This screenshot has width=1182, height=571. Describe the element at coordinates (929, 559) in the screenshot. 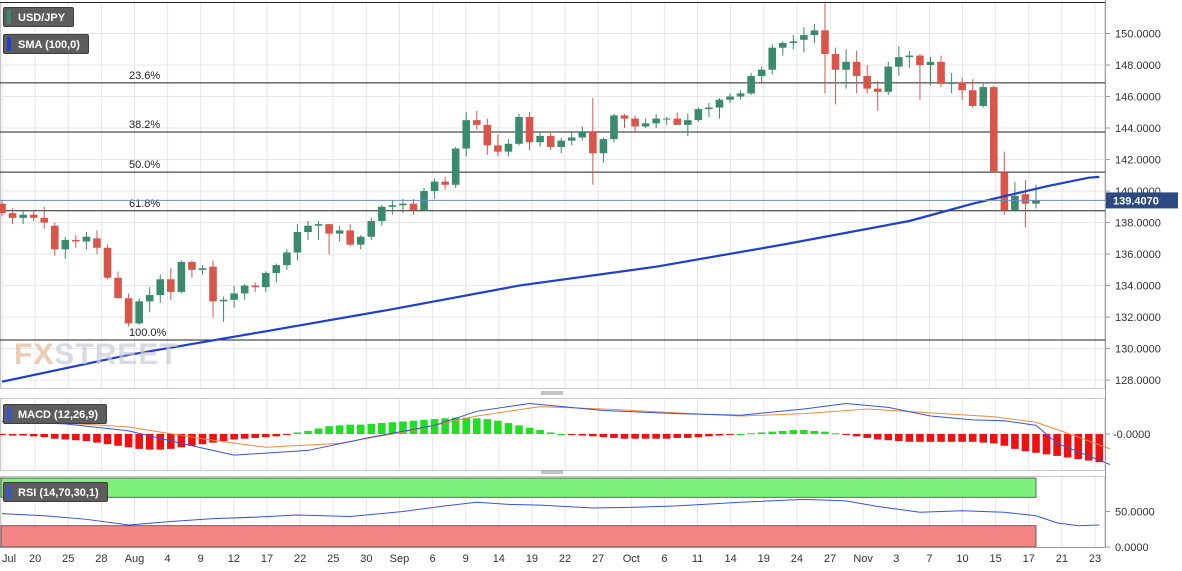

I see `x-tick-label: 7` at that location.